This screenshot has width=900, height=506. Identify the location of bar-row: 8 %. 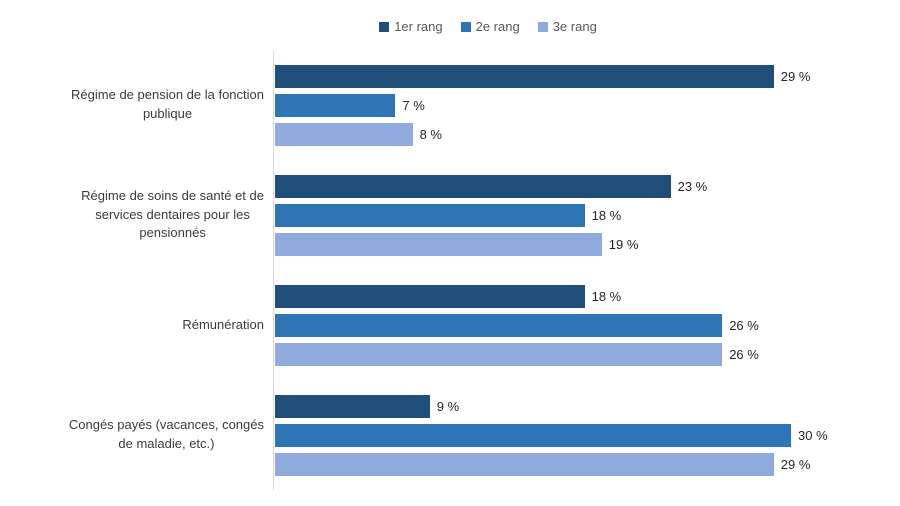
(587, 134).